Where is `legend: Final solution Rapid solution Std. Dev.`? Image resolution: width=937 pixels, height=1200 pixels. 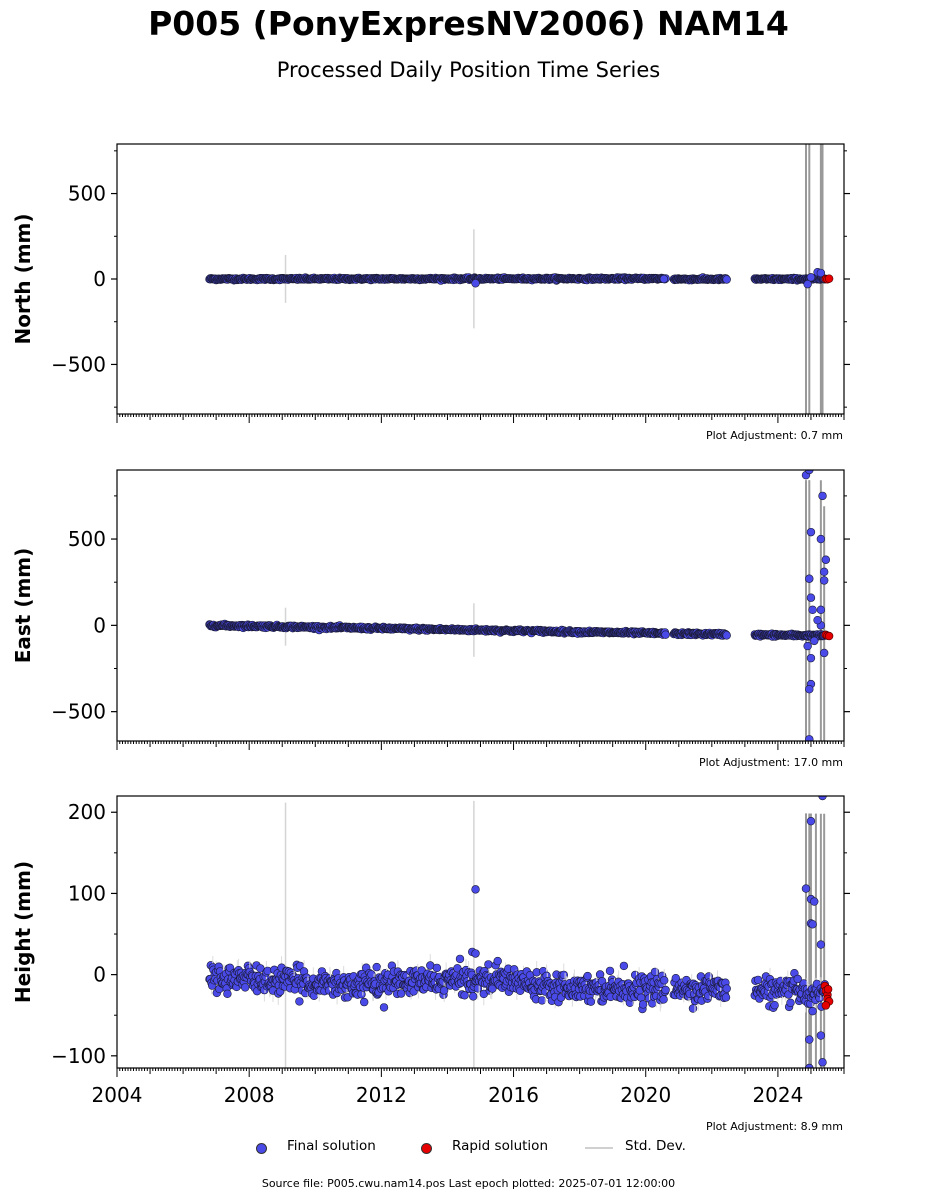
legend: Final solution Rapid solution Std. Dev. is located at coordinates (468, 1148).